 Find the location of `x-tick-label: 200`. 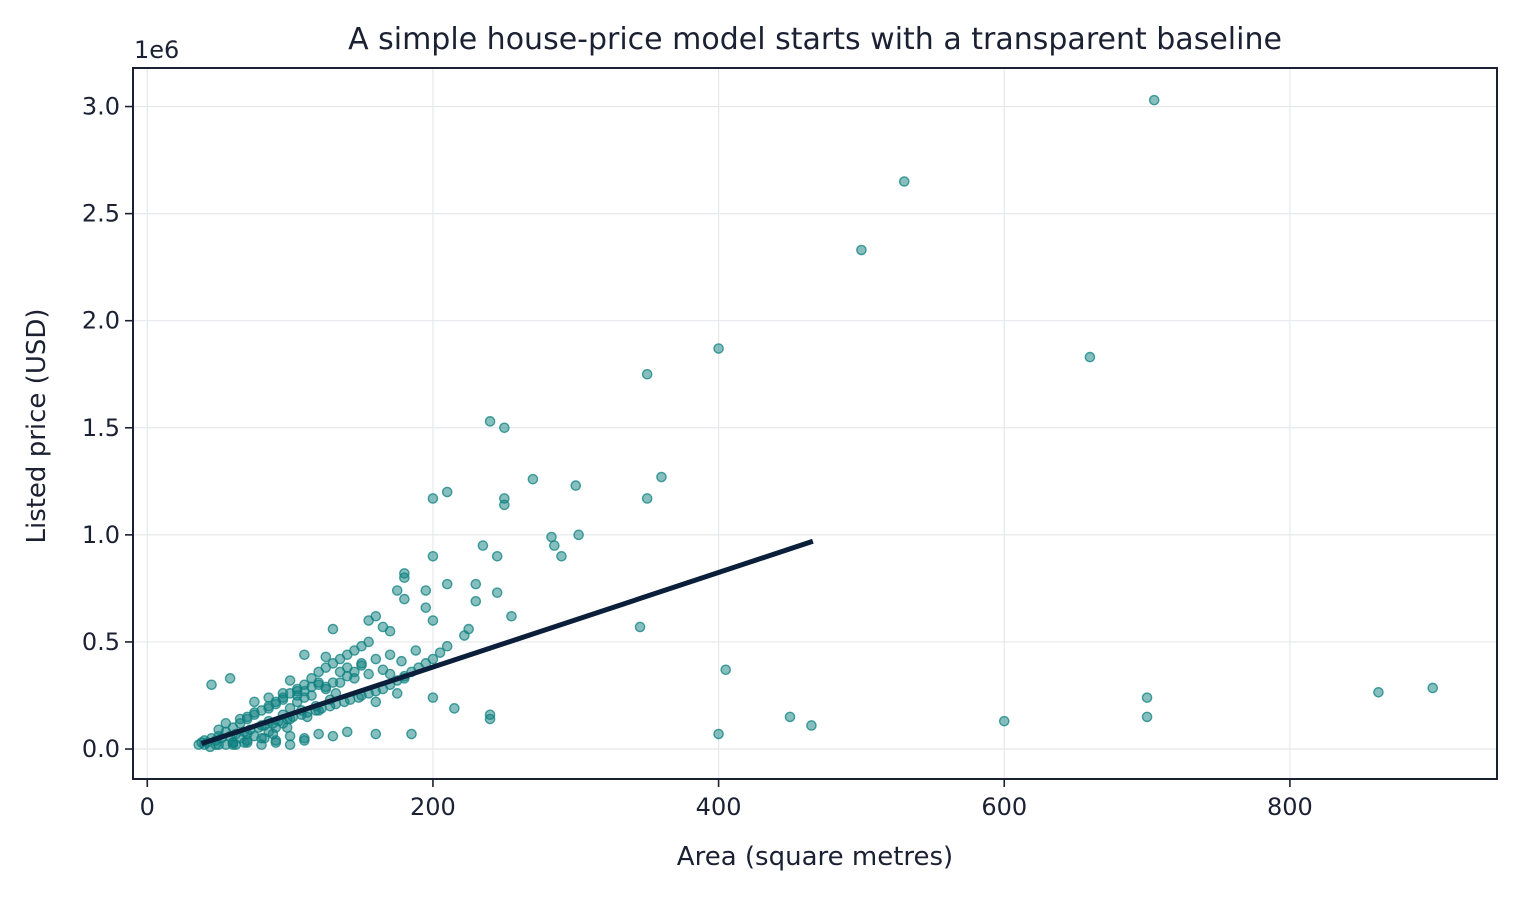

x-tick-label: 200 is located at coordinates (433, 807).